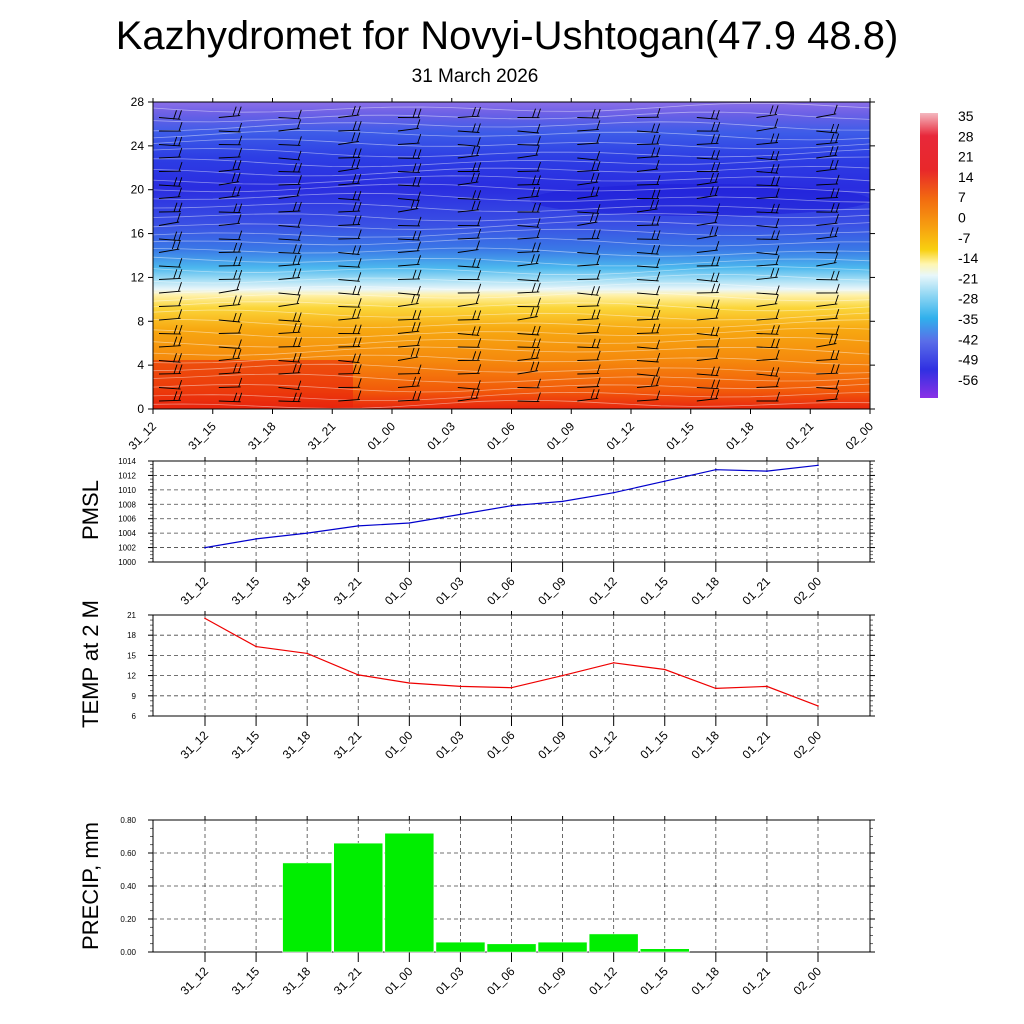 The height and width of the screenshot is (1024, 1024). I want to click on colorbar-label: 0, so click(962, 218).